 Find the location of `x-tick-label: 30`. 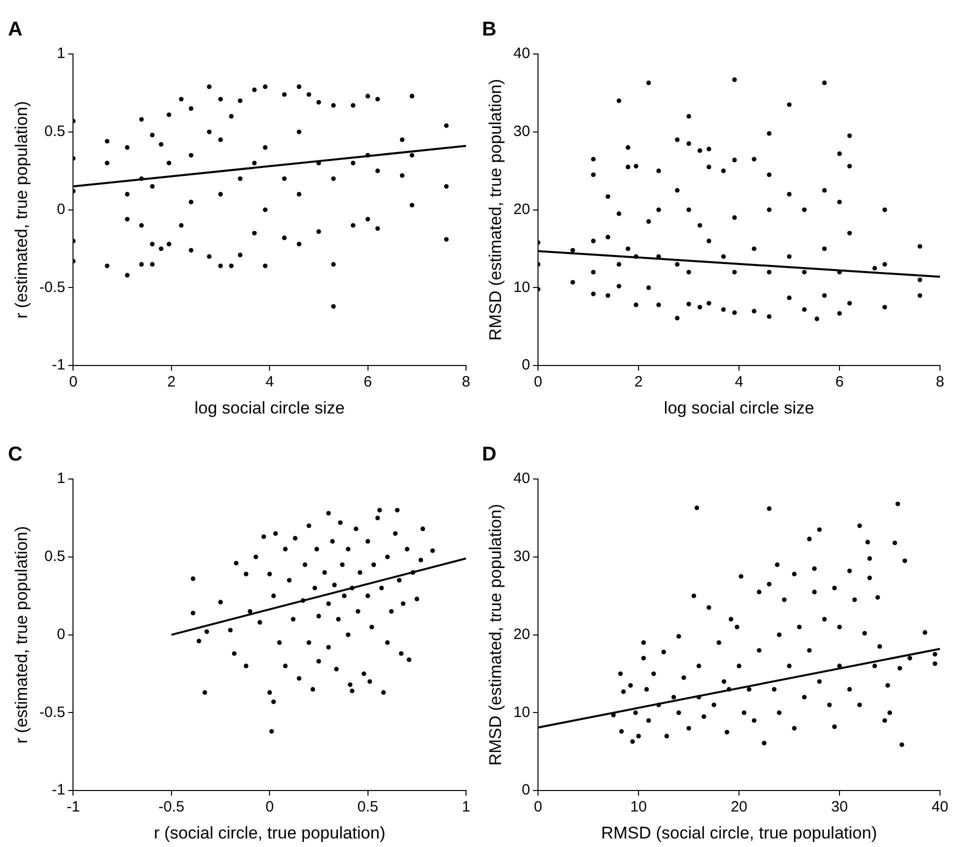

x-tick-label: 30 is located at coordinates (839, 807).